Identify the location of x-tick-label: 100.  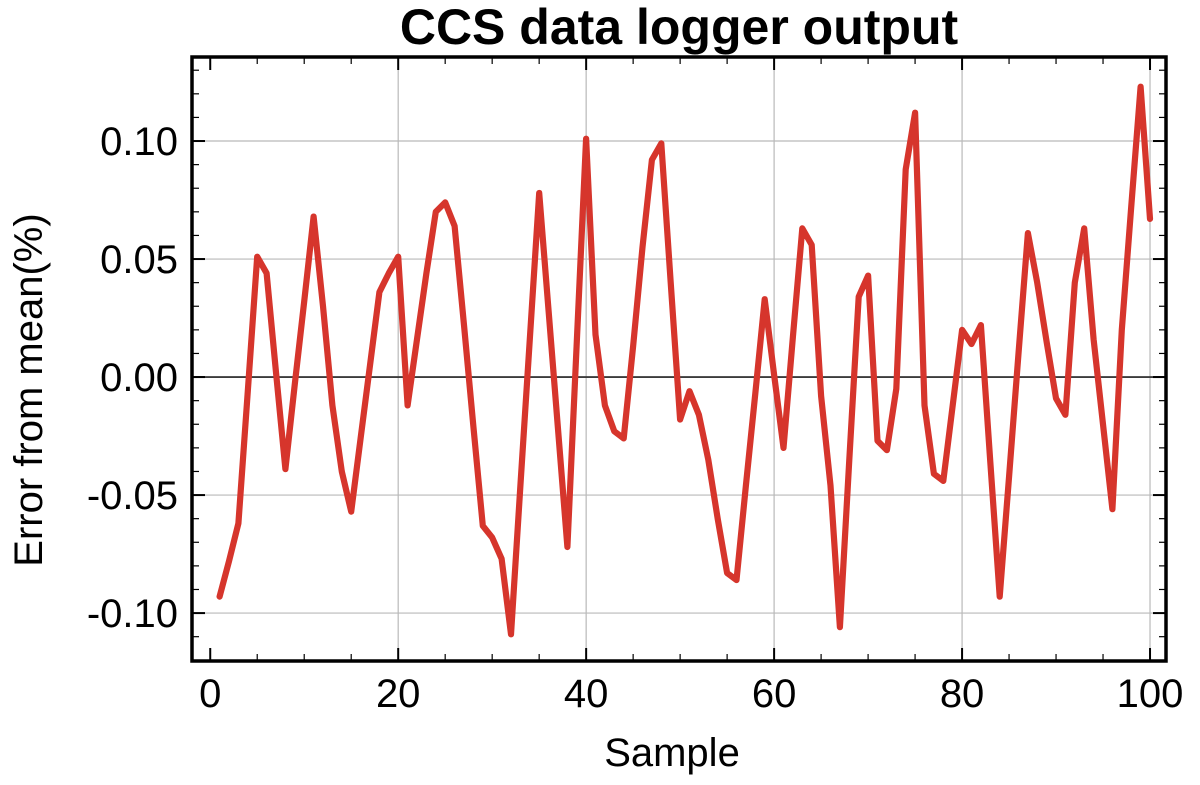
(1150, 694).